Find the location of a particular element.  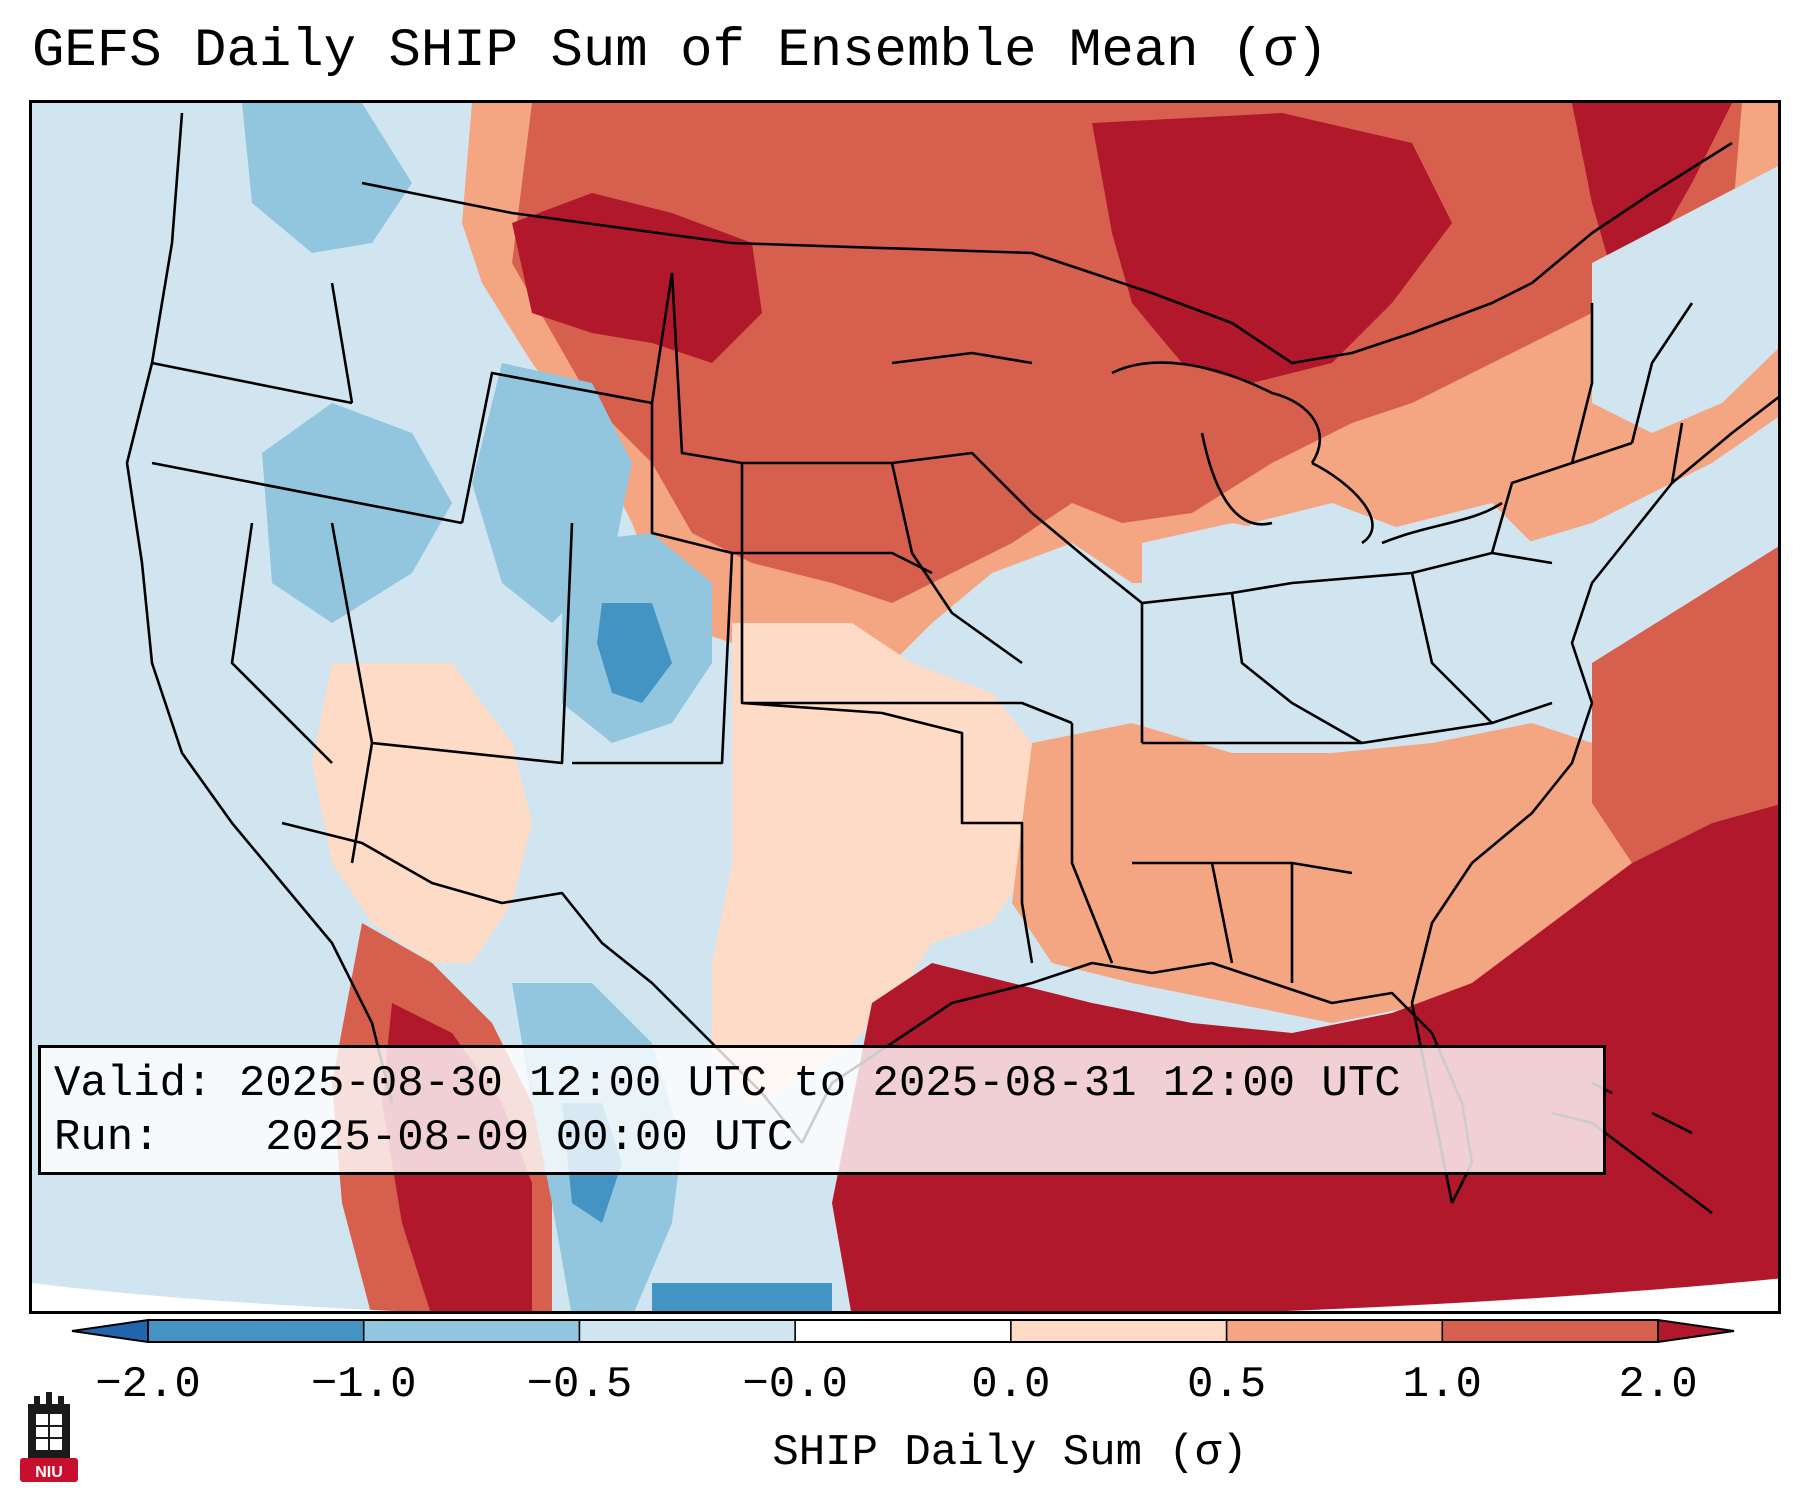

run-label: Run: is located at coordinates (107, 1138).